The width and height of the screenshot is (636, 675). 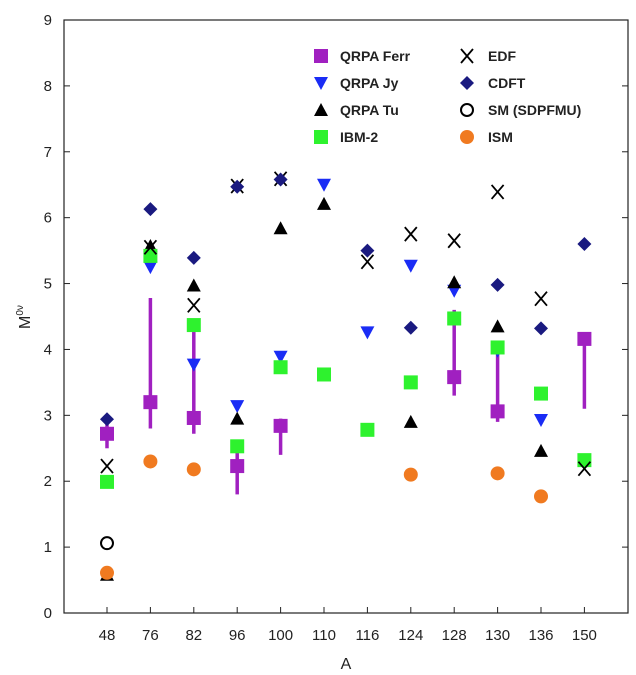 I want to click on x-tick-label: 150, so click(x=584, y=635).